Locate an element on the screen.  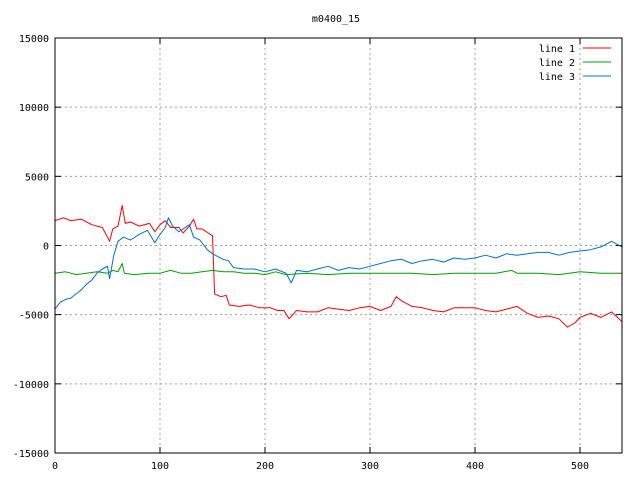
x-tick-label: 400 is located at coordinates (475, 466).